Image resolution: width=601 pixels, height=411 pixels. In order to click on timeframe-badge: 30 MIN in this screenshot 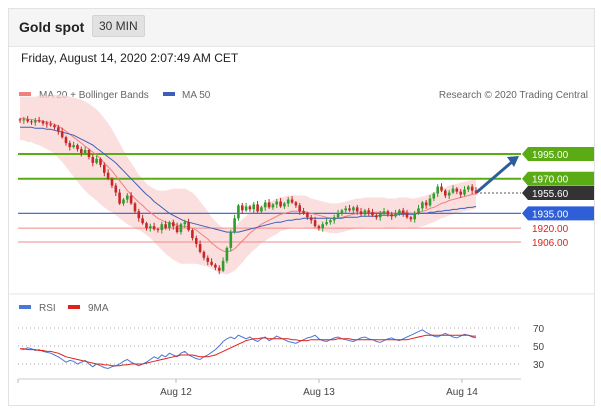, I will do `click(118, 26)`.